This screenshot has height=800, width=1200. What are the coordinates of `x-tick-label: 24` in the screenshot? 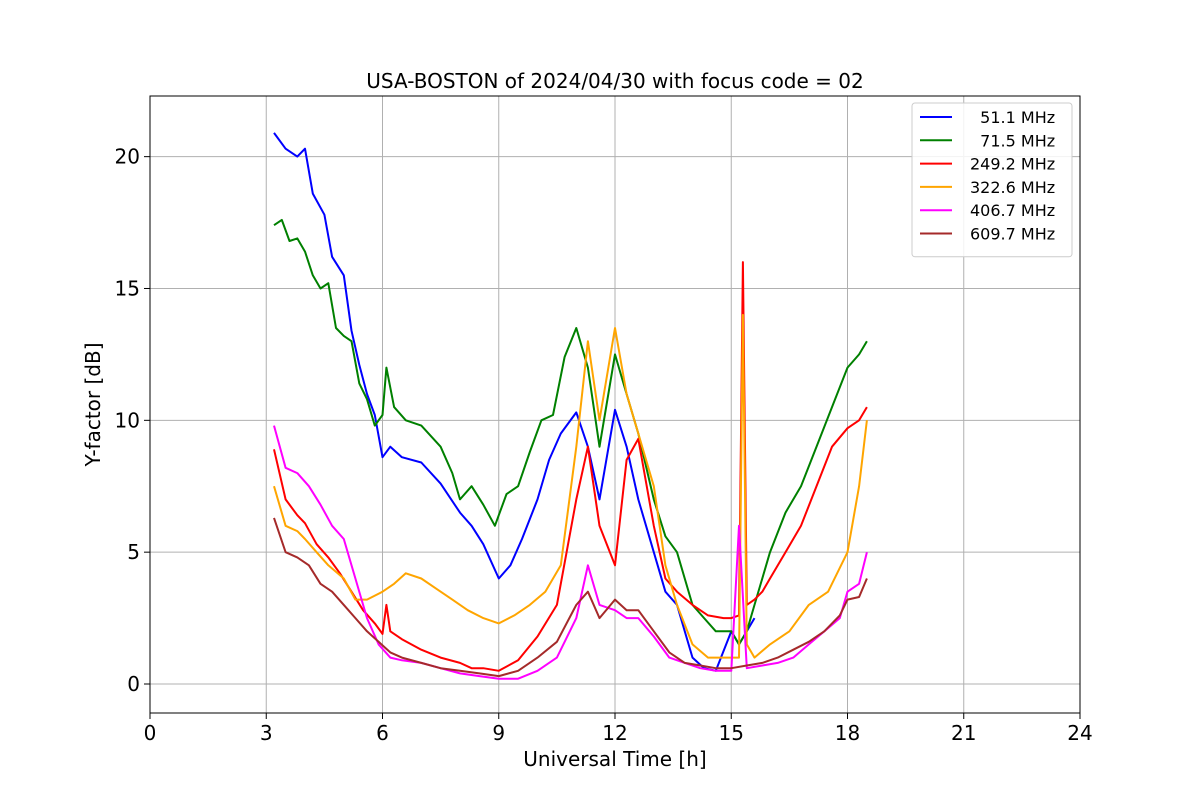 It's located at (1079, 733).